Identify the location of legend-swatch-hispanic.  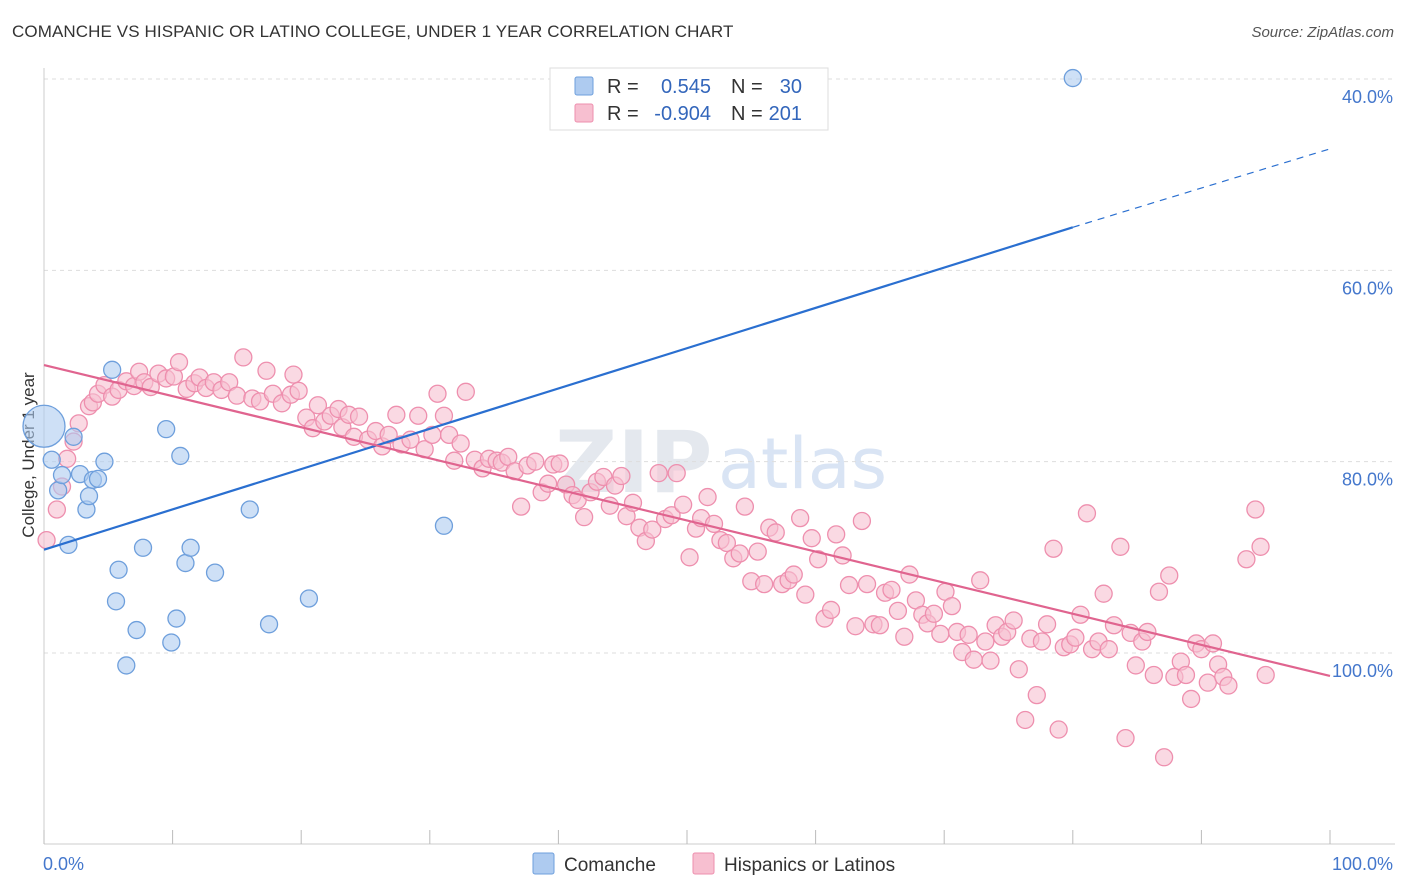
(584, 113).